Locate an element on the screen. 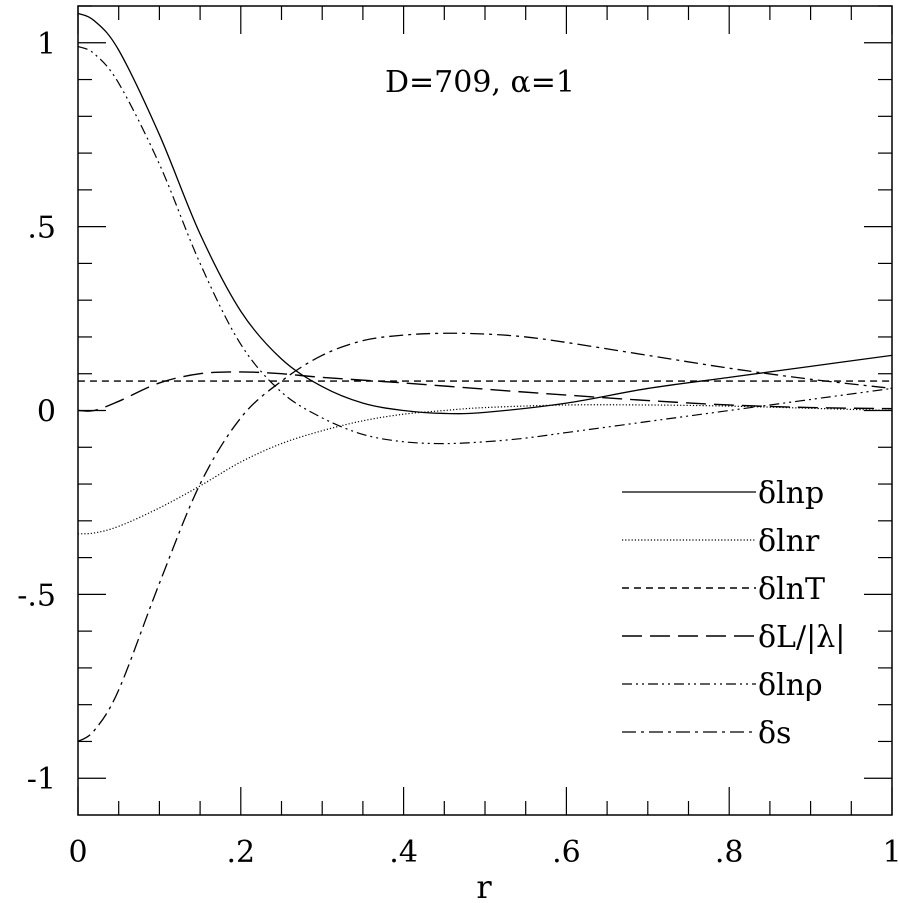 The image size is (899, 903). x-tick-label: .4 is located at coordinates (403, 852).